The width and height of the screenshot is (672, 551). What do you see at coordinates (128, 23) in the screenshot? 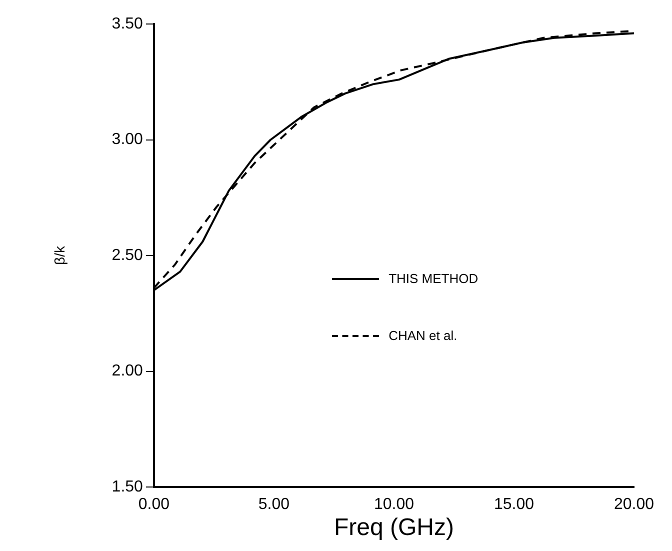
I see `y-tick-label: 3.50` at bounding box center [128, 23].